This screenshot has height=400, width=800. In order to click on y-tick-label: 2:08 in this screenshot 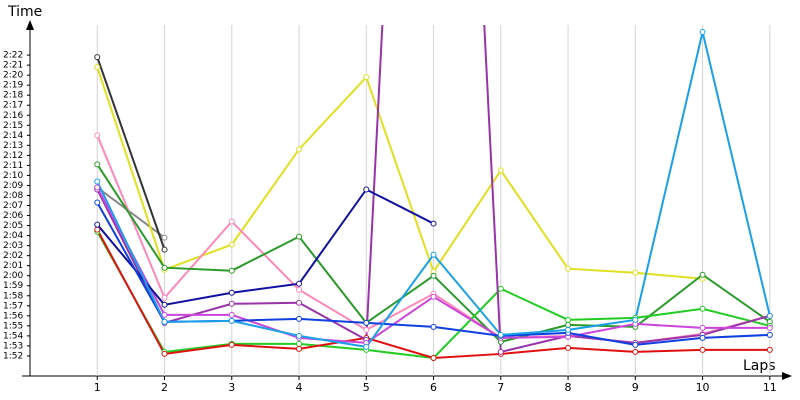, I will do `click(13, 196)`.